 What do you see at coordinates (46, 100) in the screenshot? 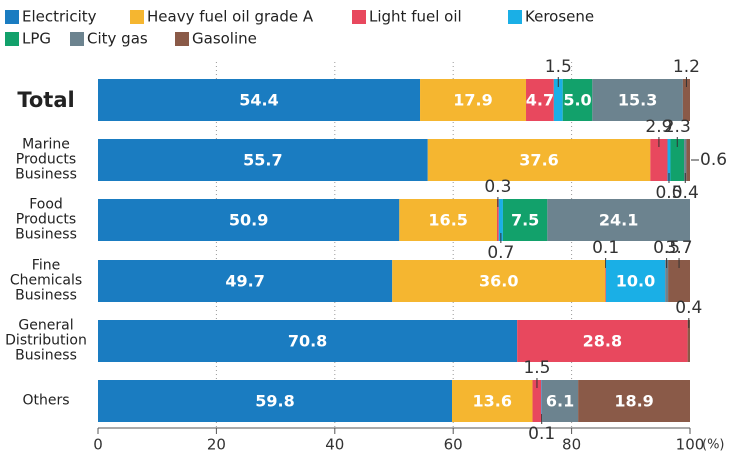
I see `y-tick-label: Total` at bounding box center [46, 100].